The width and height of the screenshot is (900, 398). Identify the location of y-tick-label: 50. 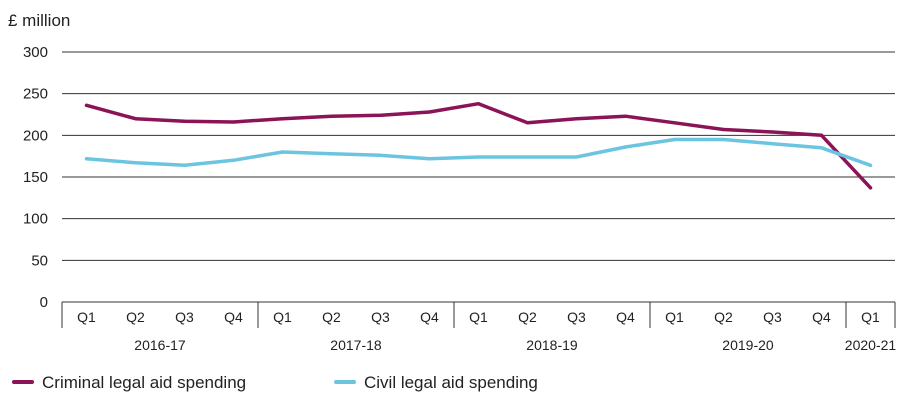
(39, 260).